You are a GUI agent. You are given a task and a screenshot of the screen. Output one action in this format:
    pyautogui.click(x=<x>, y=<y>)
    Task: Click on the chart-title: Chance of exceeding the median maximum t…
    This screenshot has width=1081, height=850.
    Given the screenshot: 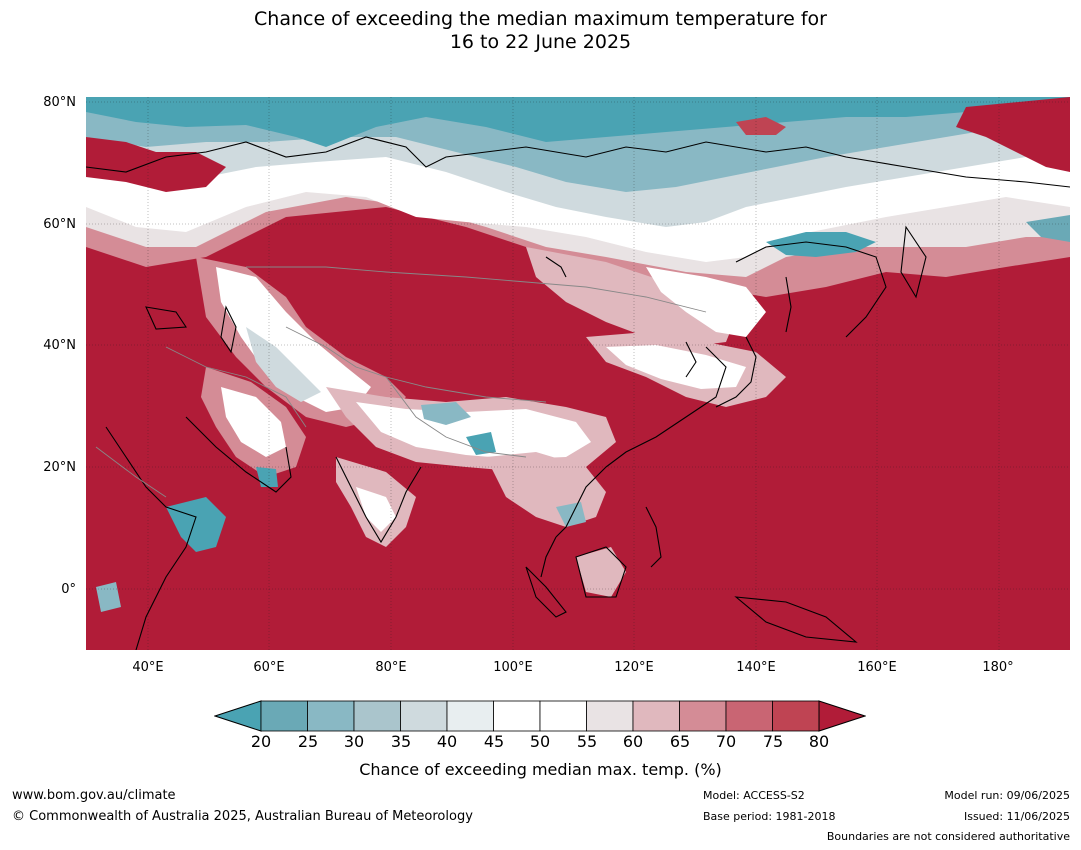 What is the action you would take?
    pyautogui.click(x=540, y=31)
    